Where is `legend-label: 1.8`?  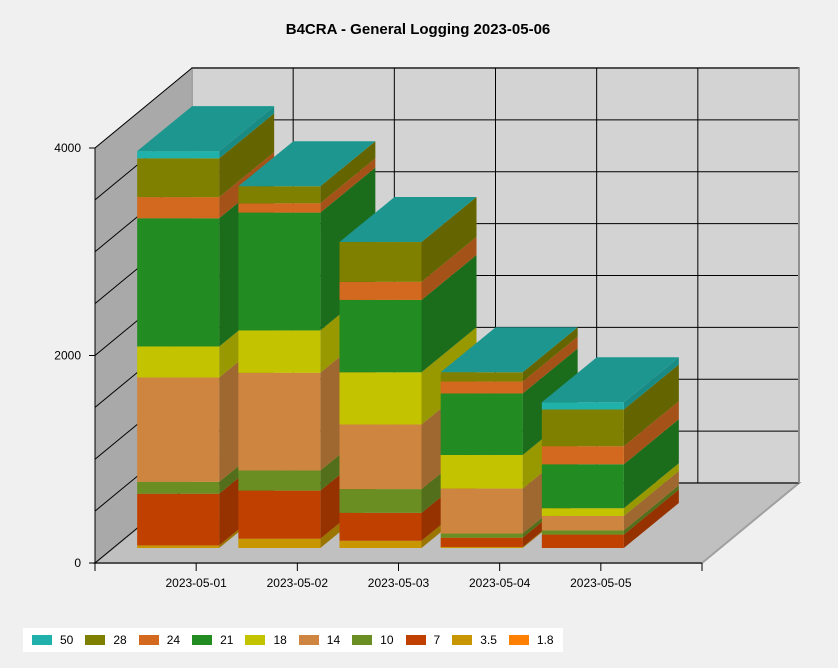 legend-label: 1.8 is located at coordinates (545, 640).